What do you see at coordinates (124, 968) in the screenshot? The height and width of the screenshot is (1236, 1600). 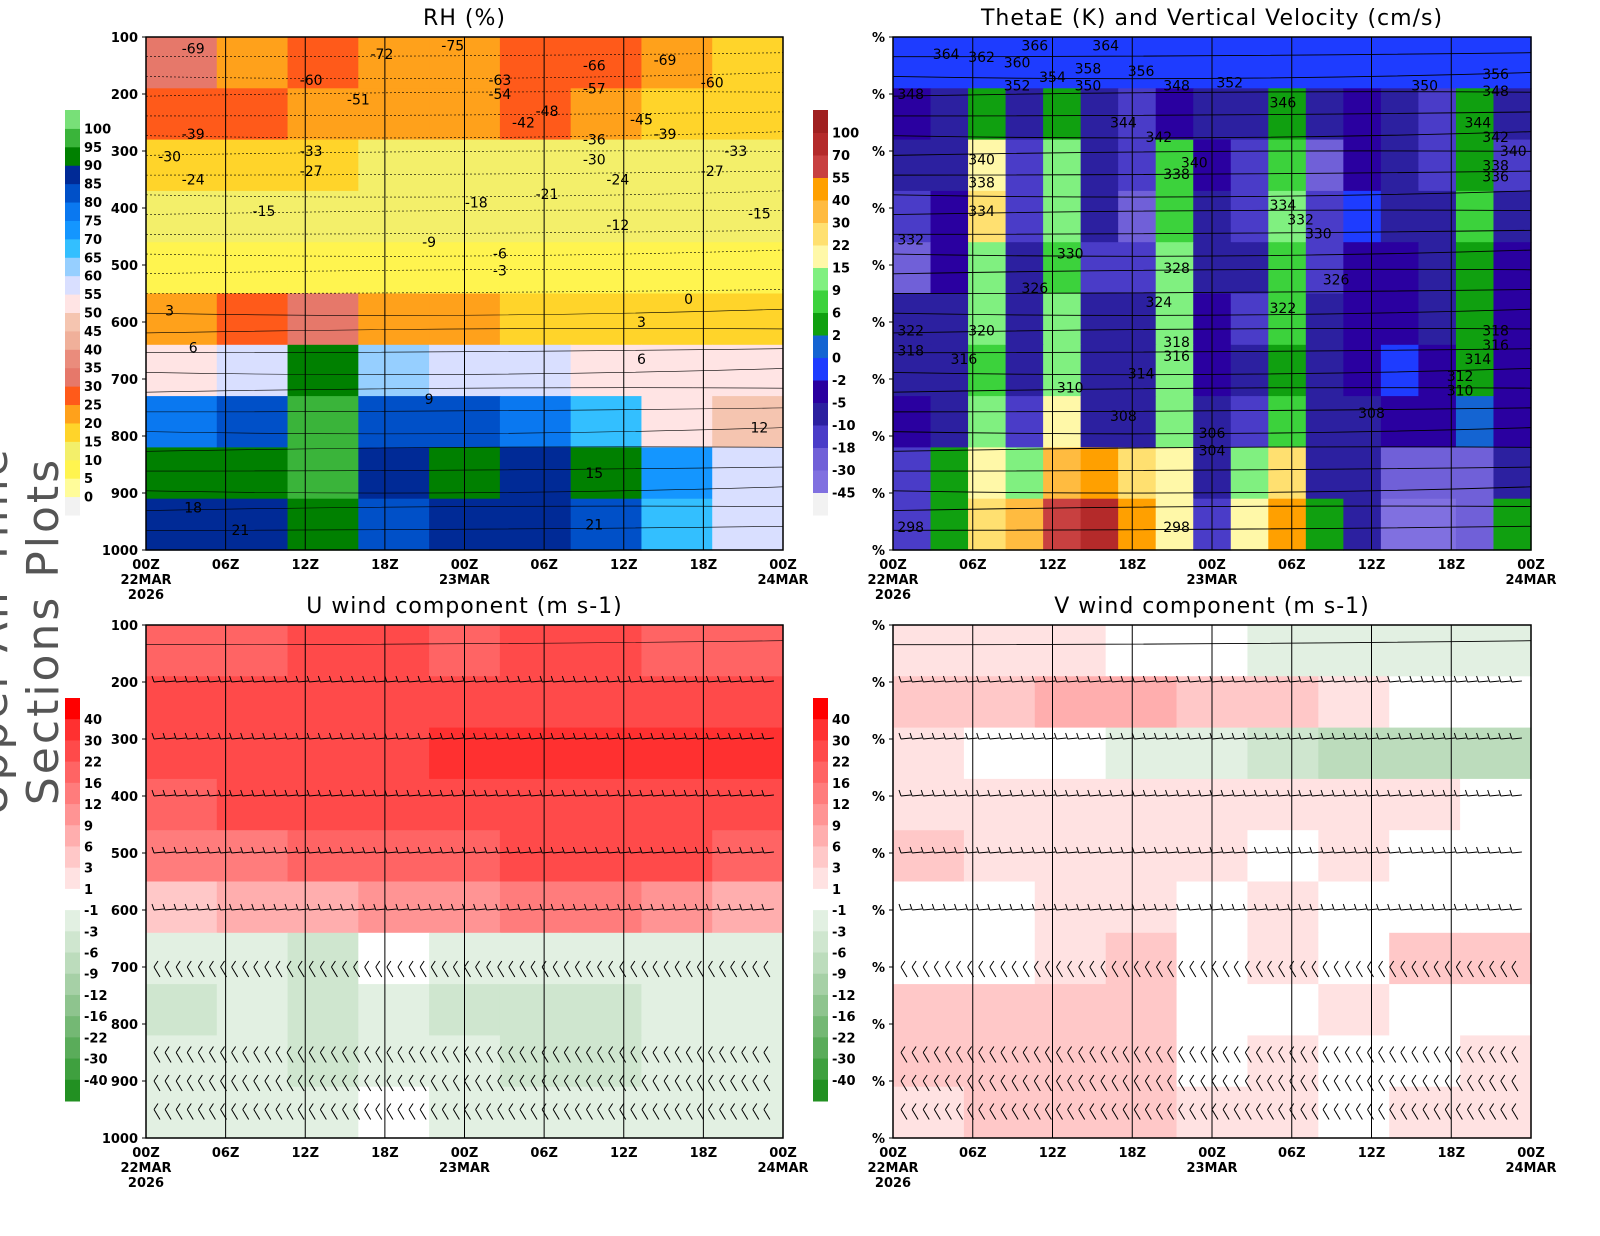 I see `y-tick-label: 700` at bounding box center [124, 968].